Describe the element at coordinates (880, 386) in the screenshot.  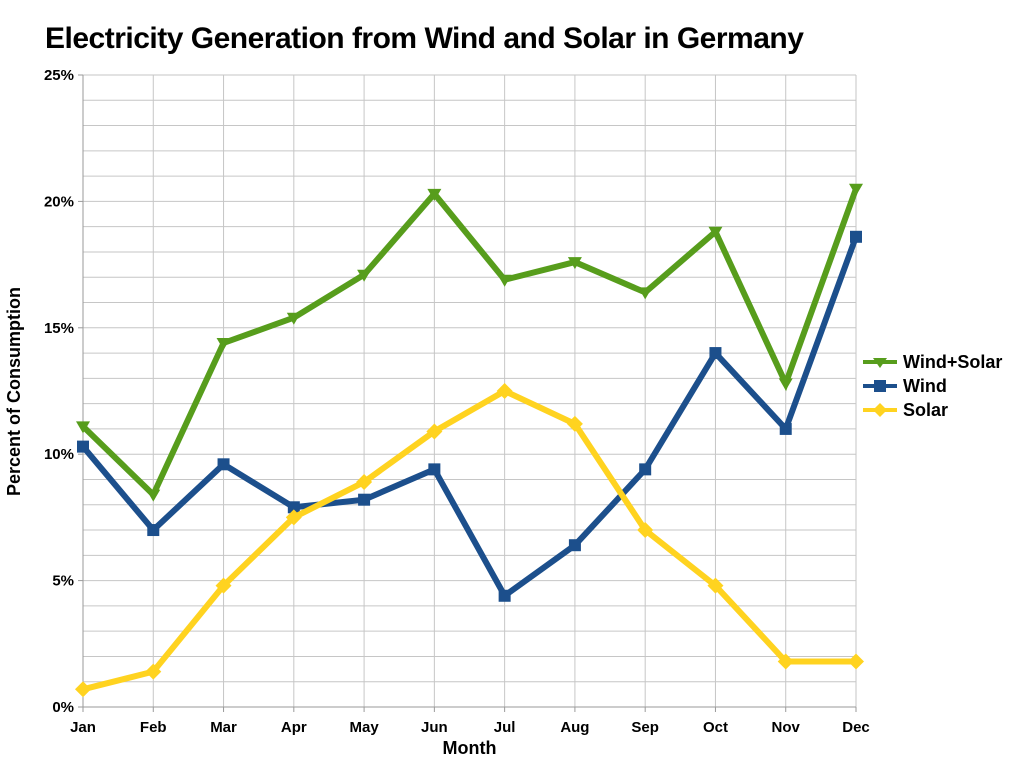
I see `legend-marker-wind-icon` at that location.